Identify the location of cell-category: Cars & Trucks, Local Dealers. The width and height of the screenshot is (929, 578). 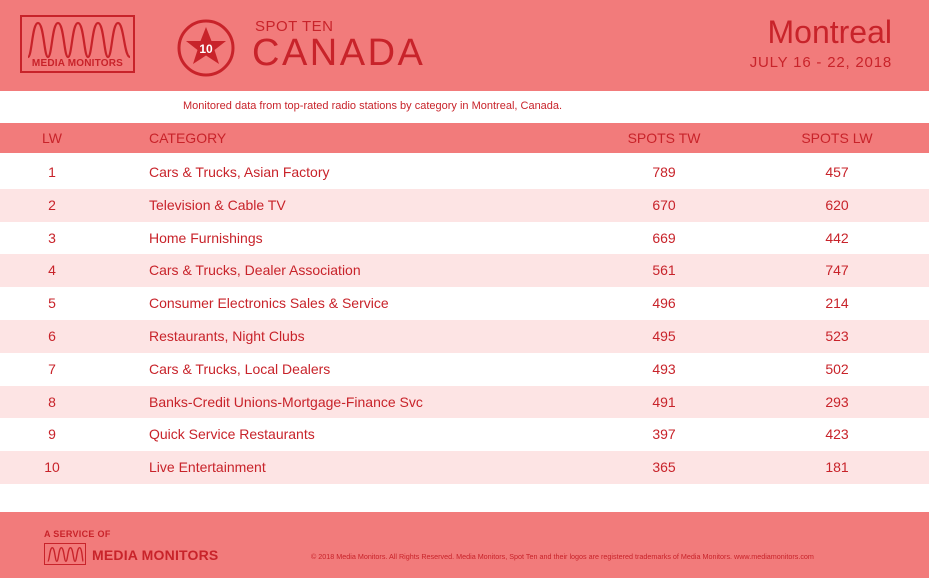
(240, 368).